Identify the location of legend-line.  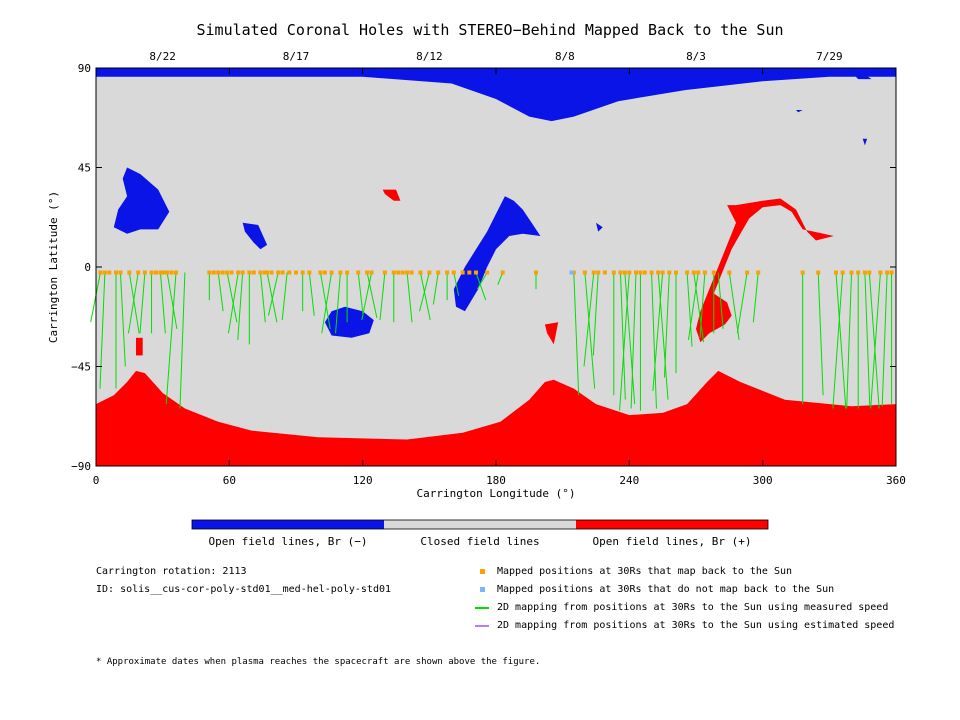
(482, 626).